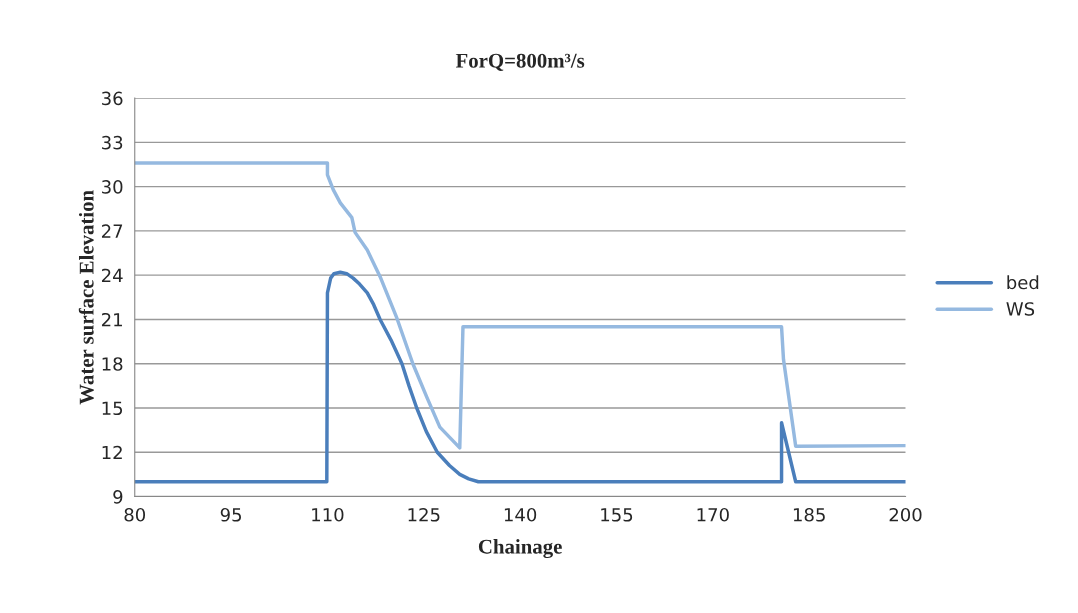  I want to click on y-tick-label: 12, so click(112, 452).